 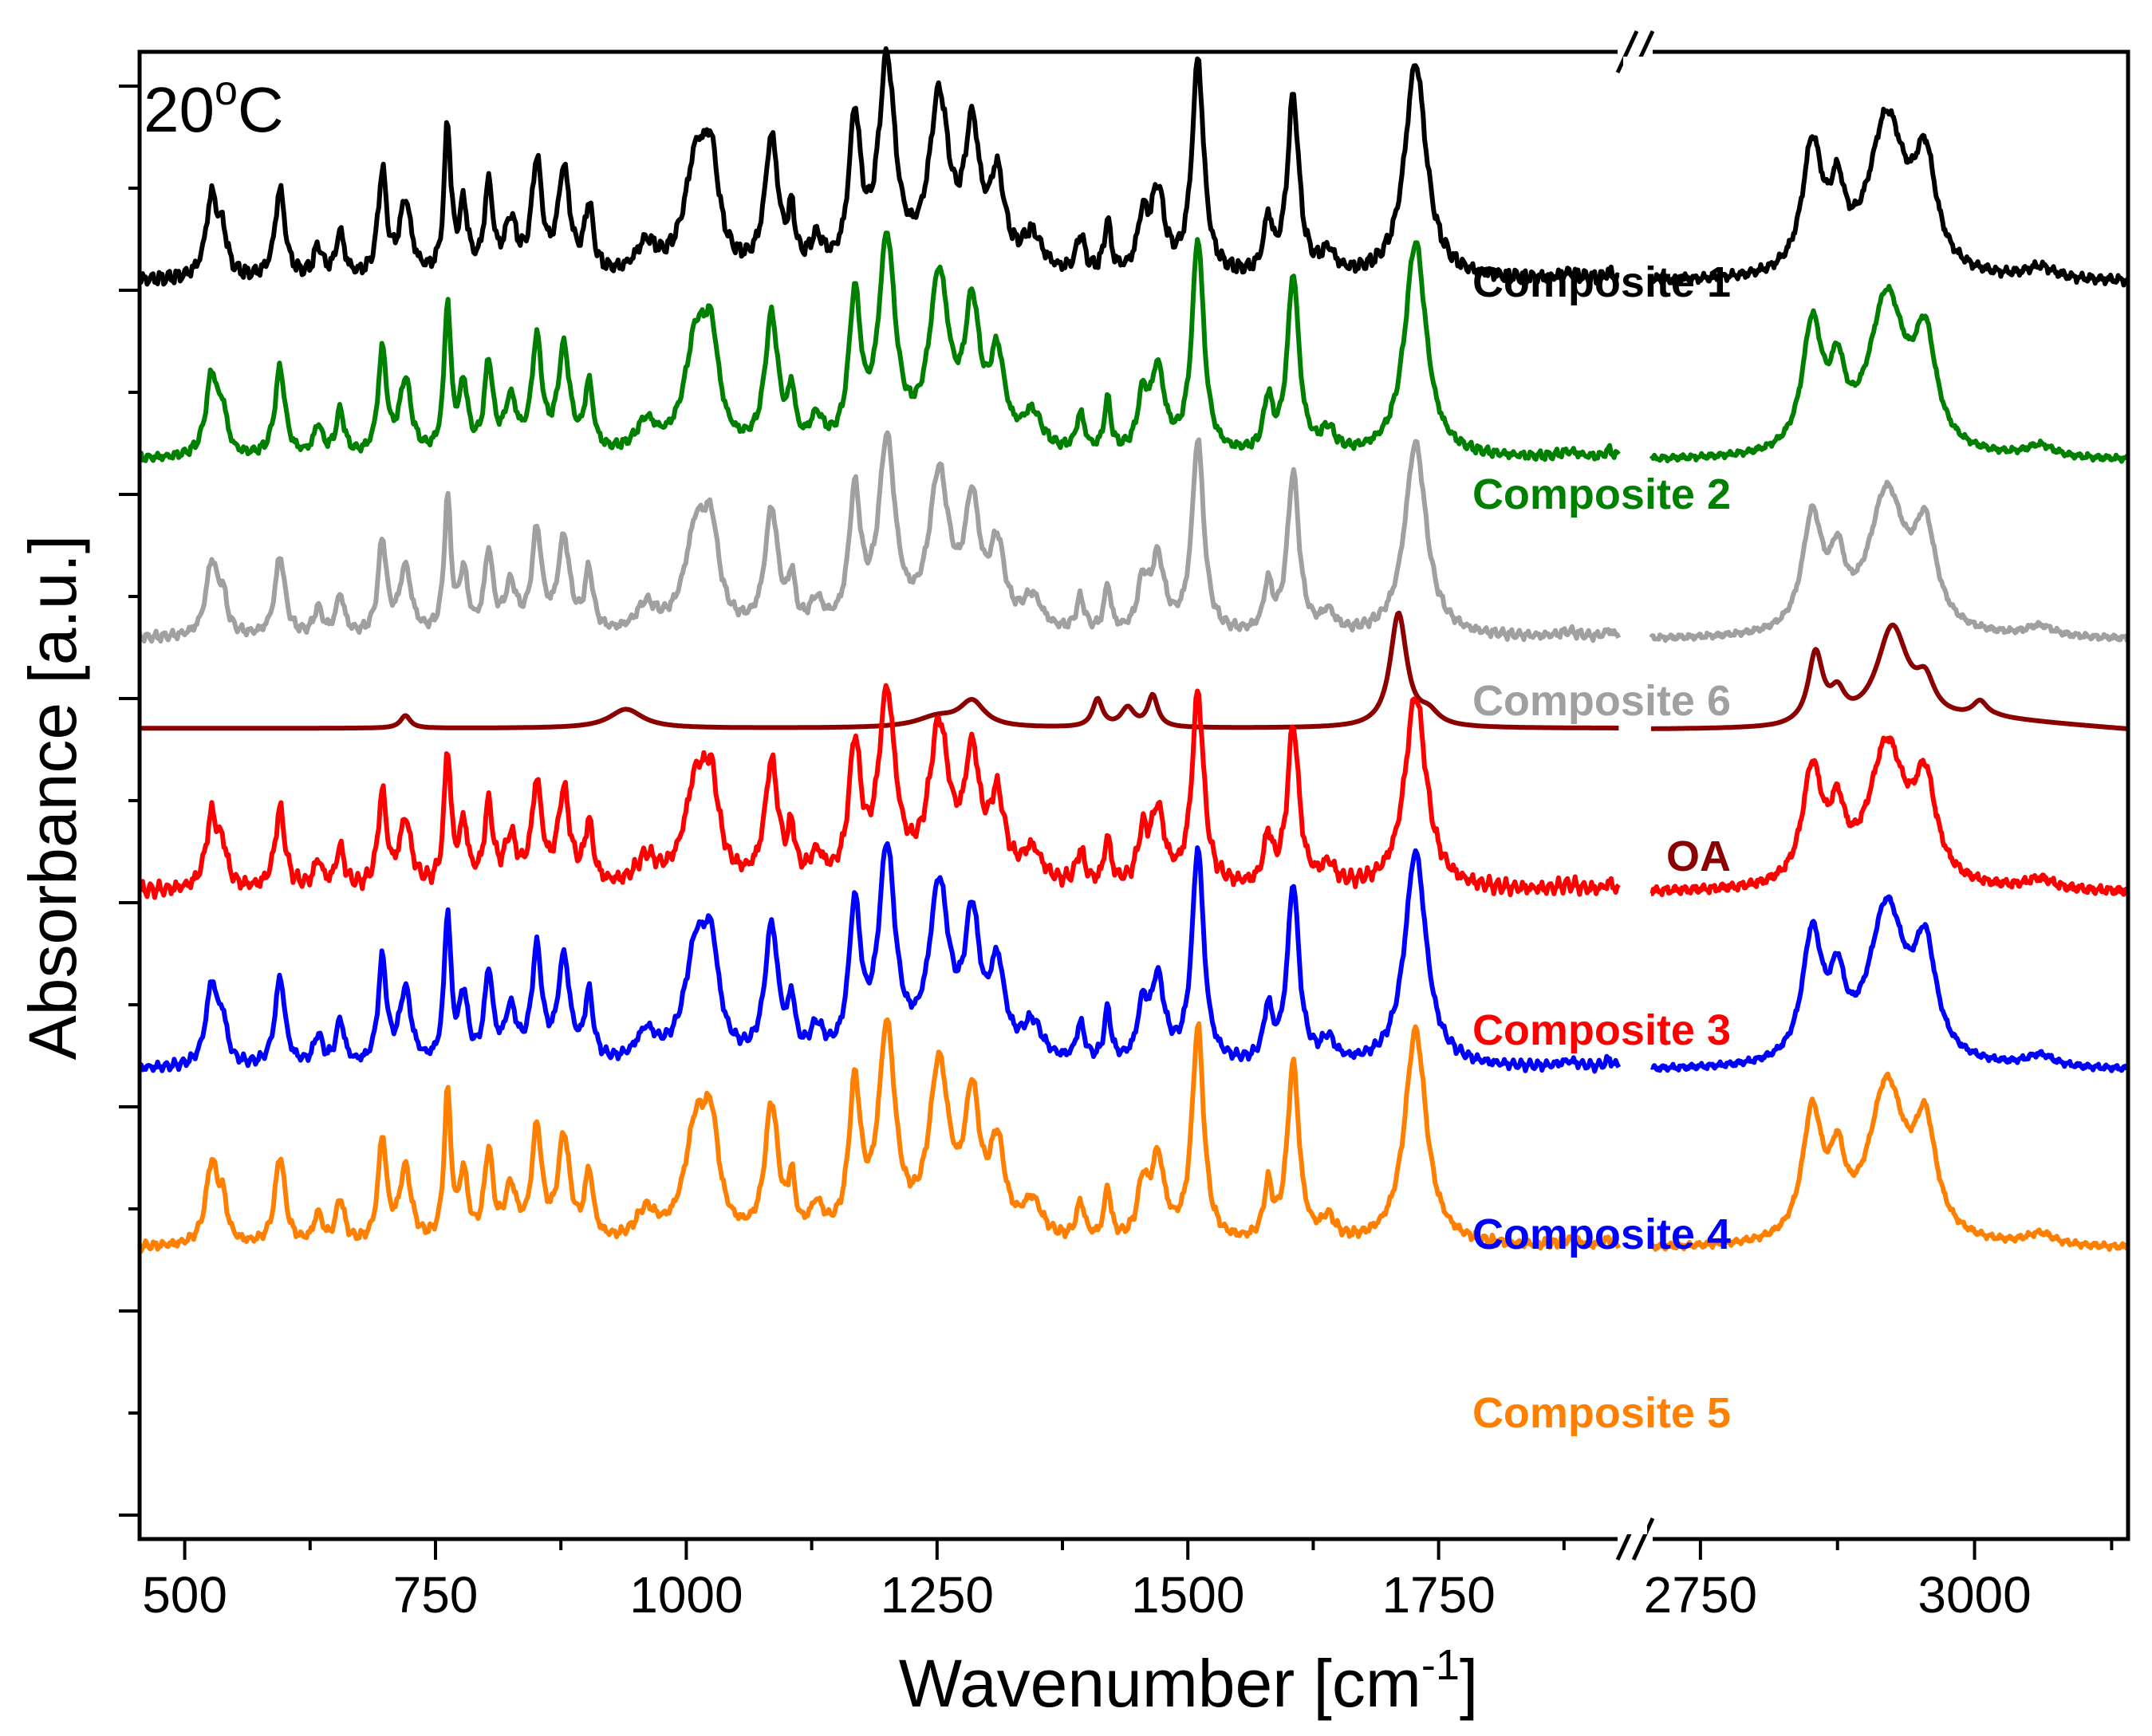 I want to click on x-tick-label: 3000, so click(x=1974, y=1595).